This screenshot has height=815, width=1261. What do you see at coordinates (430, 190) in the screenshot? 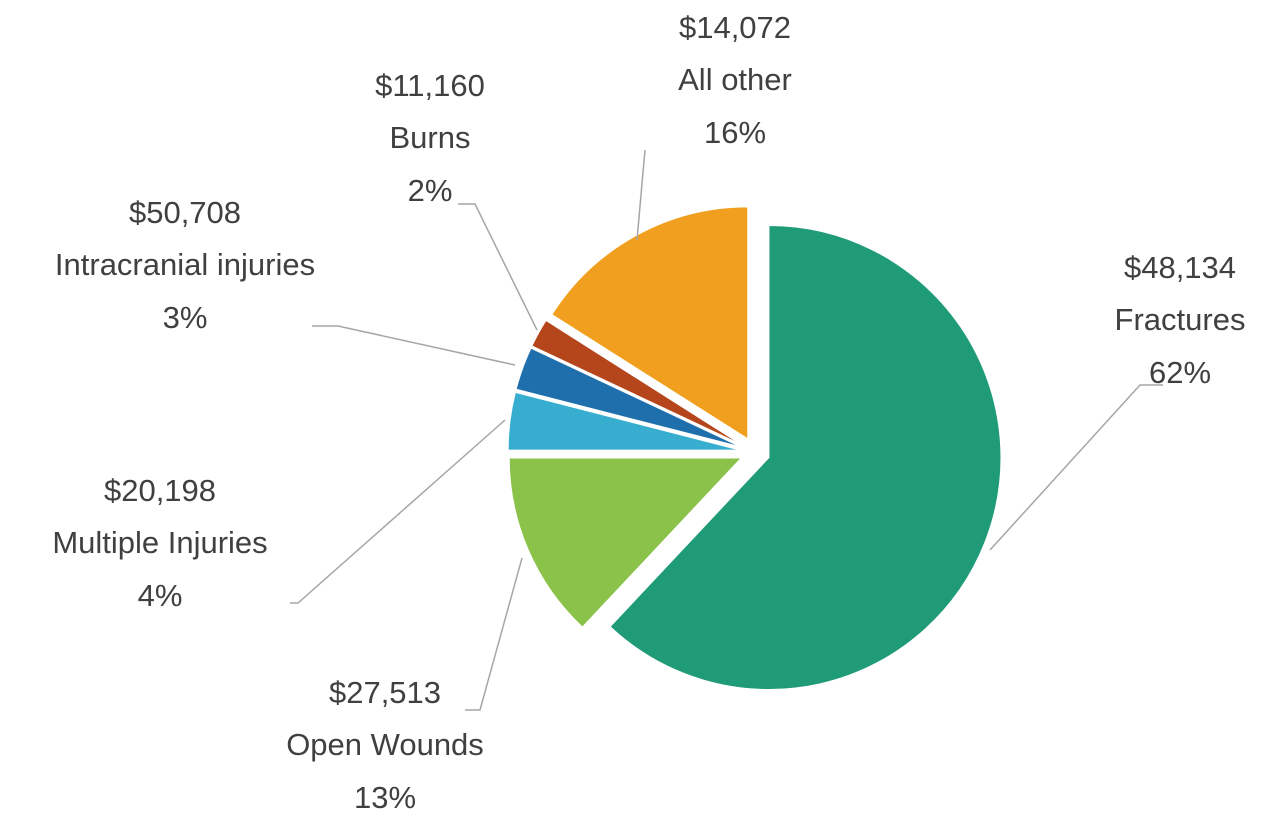
I see `slice-percent: 2%` at bounding box center [430, 190].